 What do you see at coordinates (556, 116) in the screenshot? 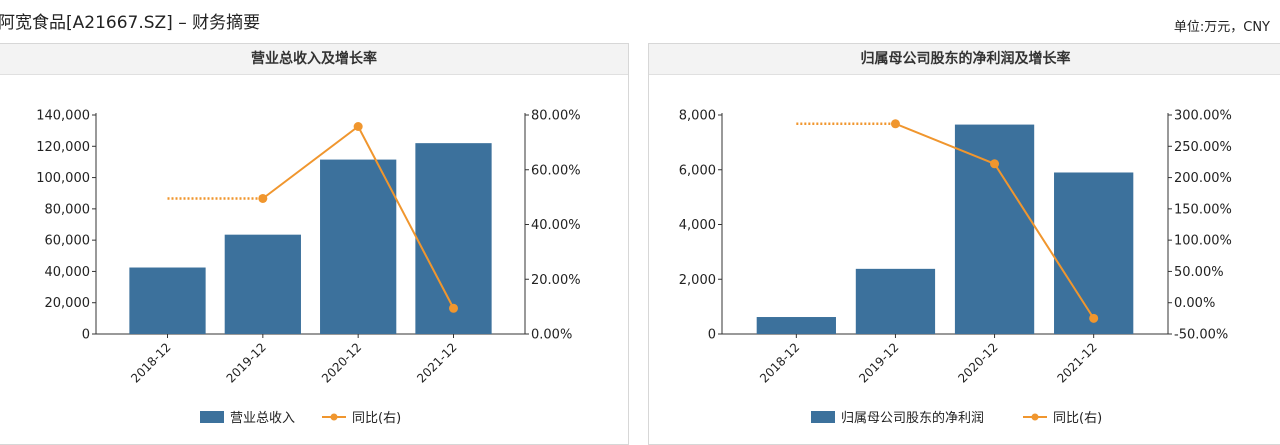
I see `y-right-tick-label: 80.00%` at bounding box center [556, 116].